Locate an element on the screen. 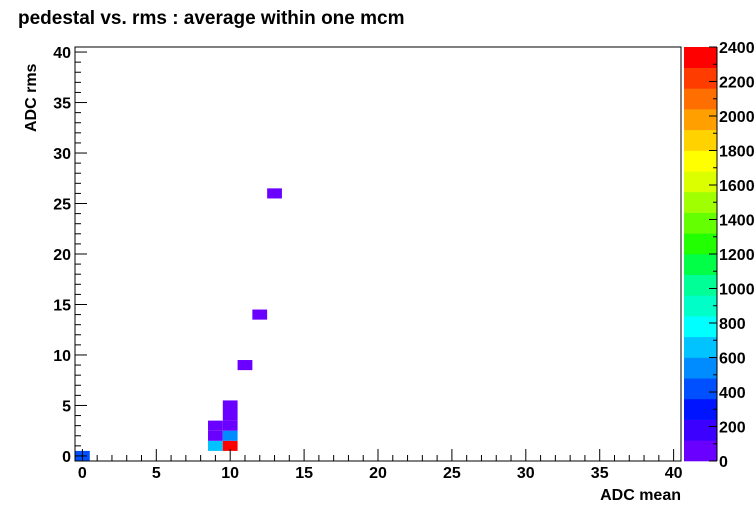 This screenshot has width=756, height=511. heatmap-cells is located at coordinates (178, 324).